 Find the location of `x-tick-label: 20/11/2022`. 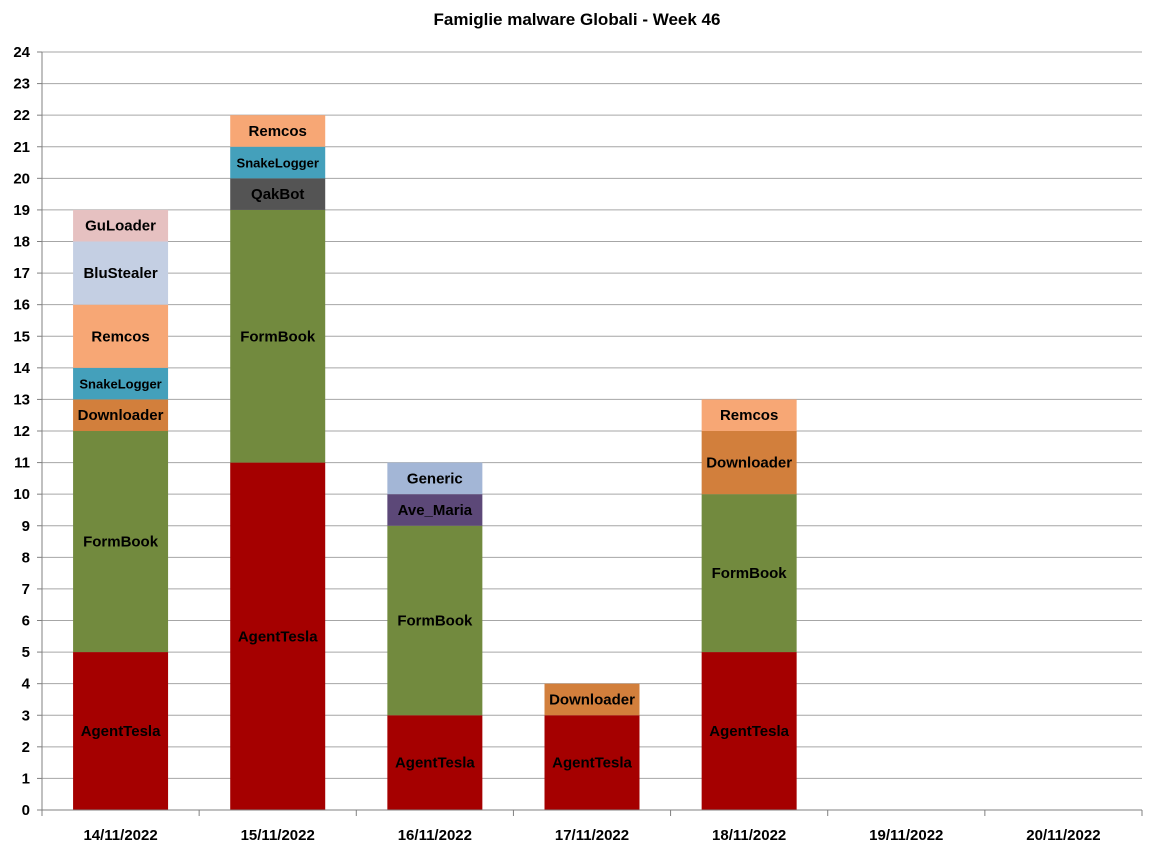

x-tick-label: 20/11/2022 is located at coordinates (1063, 835).